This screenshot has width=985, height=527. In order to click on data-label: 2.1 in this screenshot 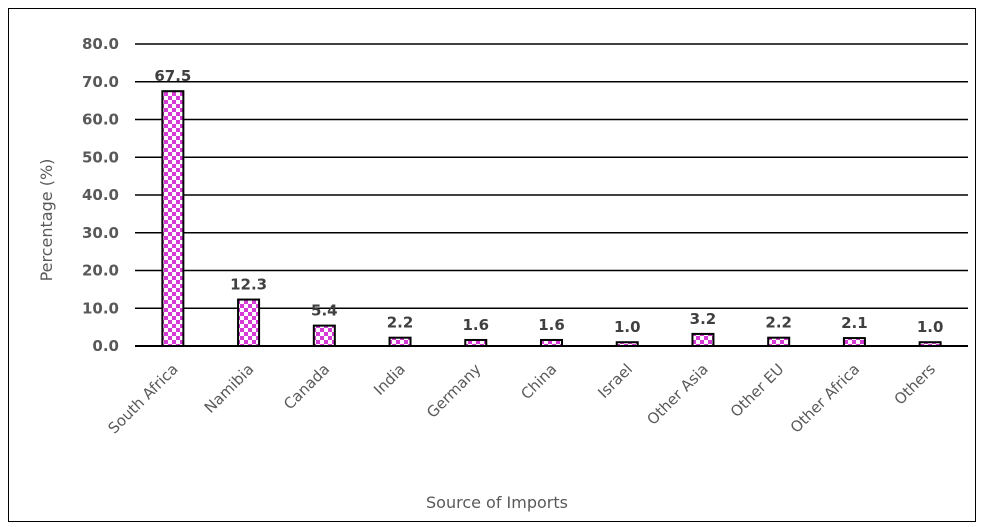, I will do `click(854, 323)`.